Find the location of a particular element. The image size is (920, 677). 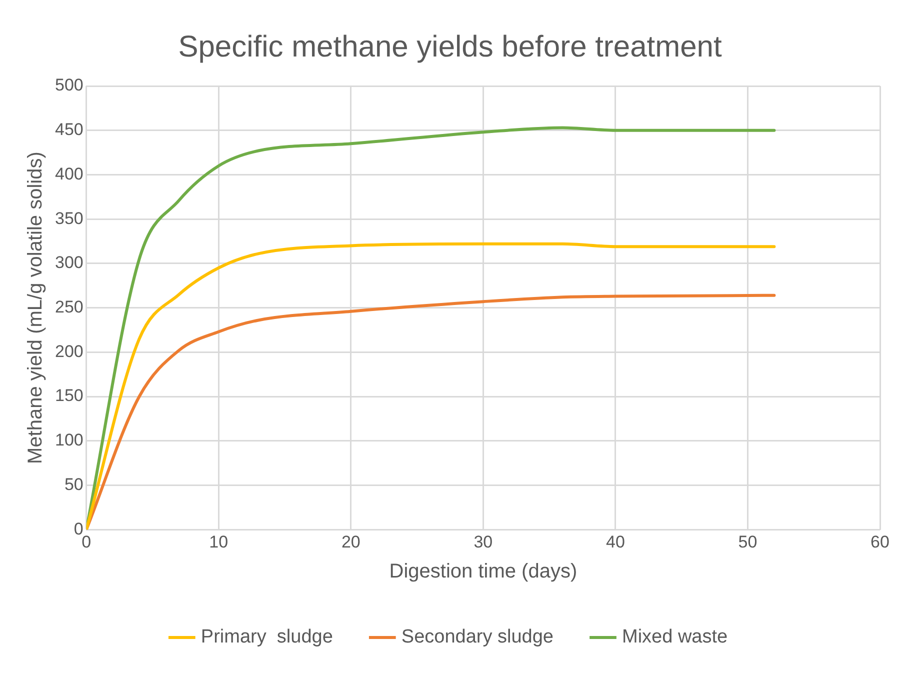

y-axis-title: Methane yield (mL/g volatile solids) is located at coordinates (35, 308).